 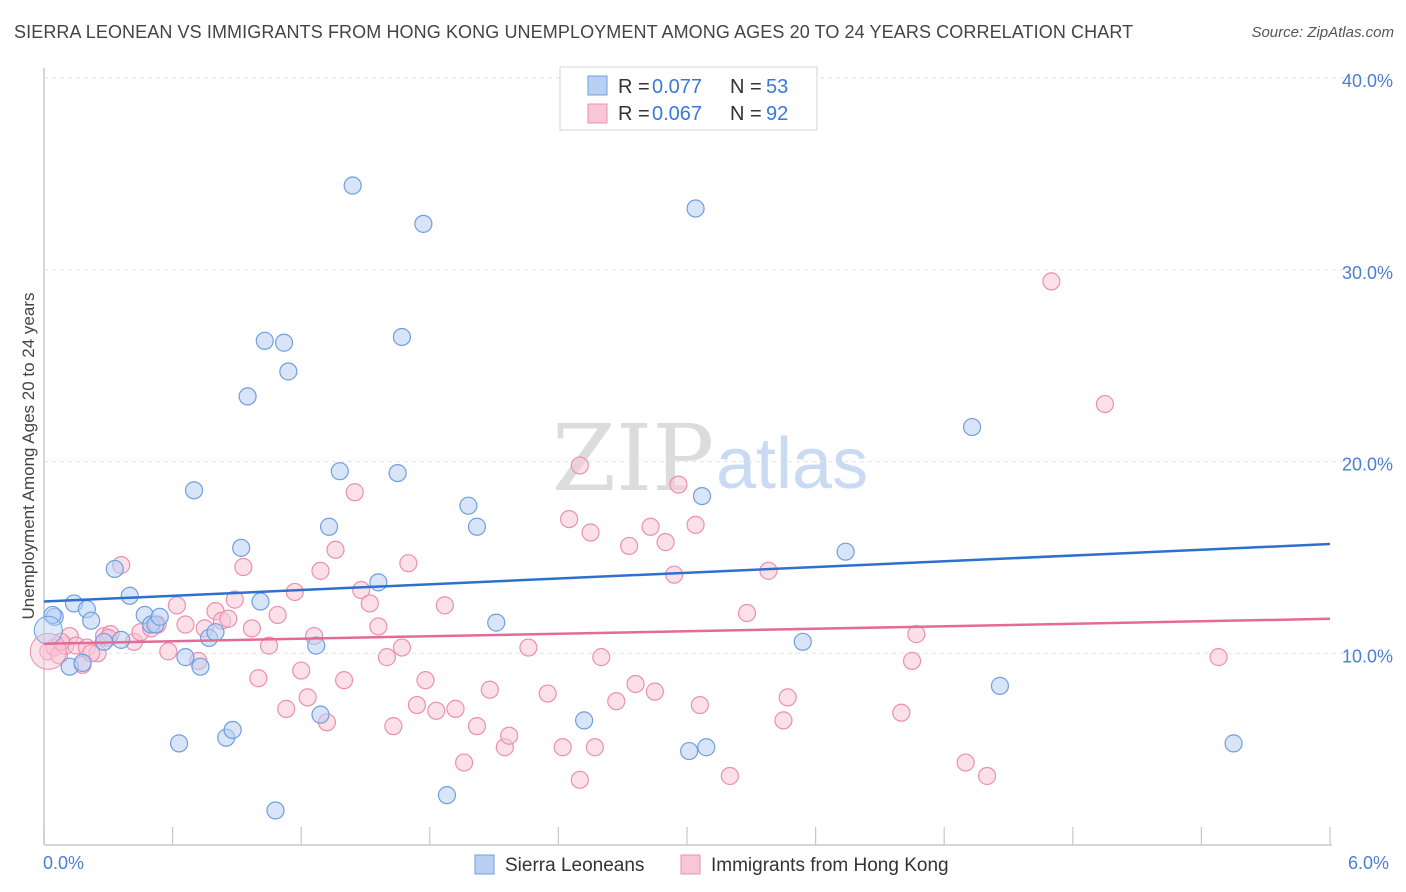 What do you see at coordinates (777, 114) in the screenshot?
I see `legend-n-value-2: 92` at bounding box center [777, 114].